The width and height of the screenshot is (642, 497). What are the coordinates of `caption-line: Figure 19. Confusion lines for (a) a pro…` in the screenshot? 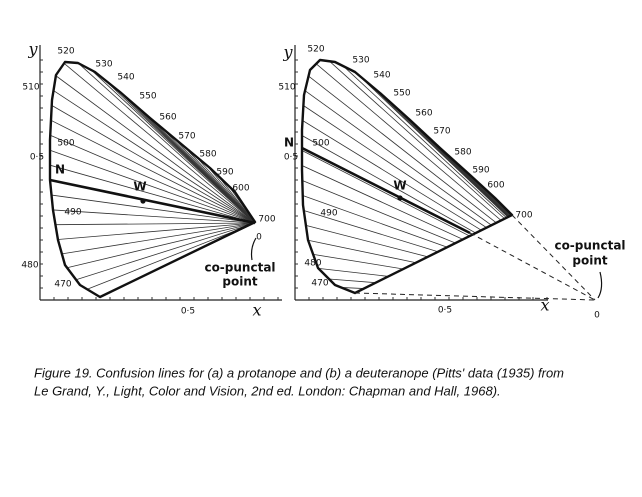 It's located at (299, 372).